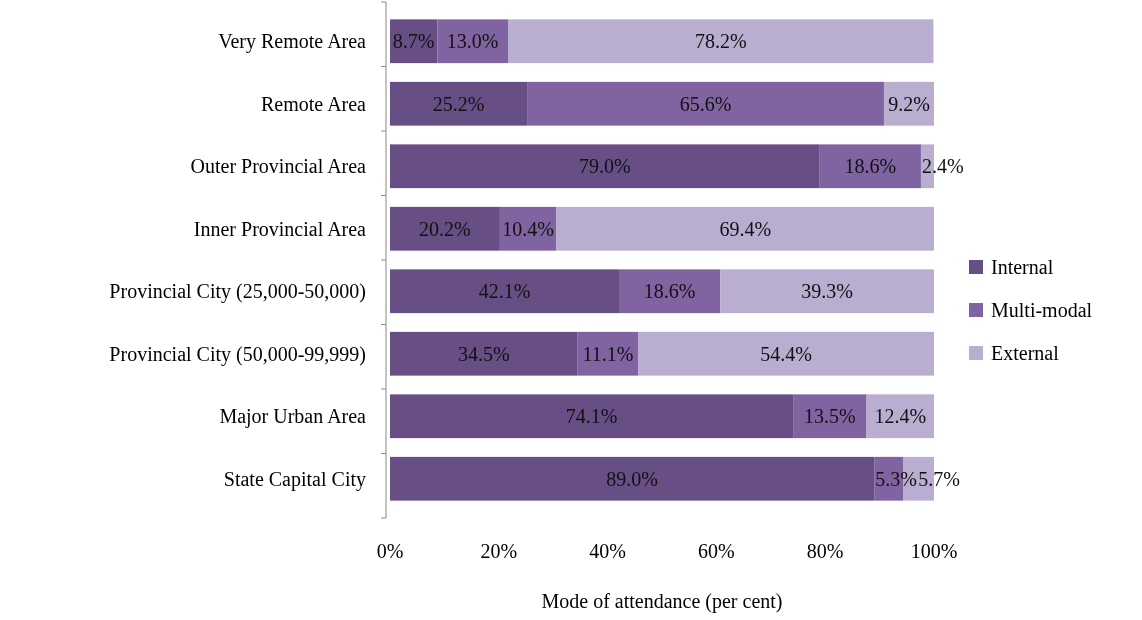 This screenshot has width=1142, height=620. I want to click on data-label: 13.5%, so click(829, 416).